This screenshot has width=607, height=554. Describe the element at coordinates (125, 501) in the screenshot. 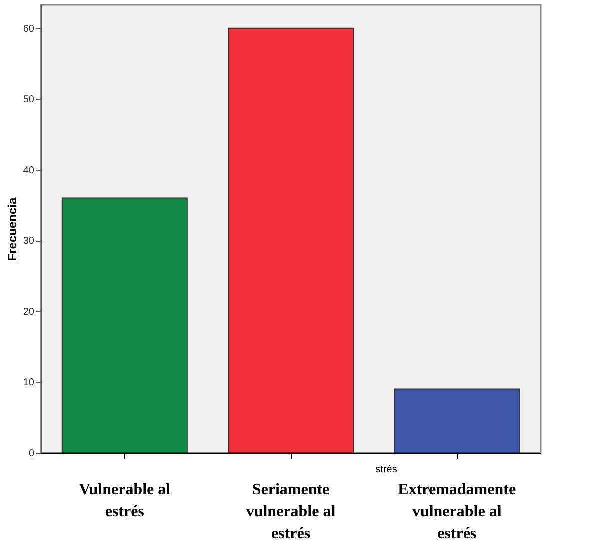

I see `x-tick-label: Vulnerable al estrés` at that location.